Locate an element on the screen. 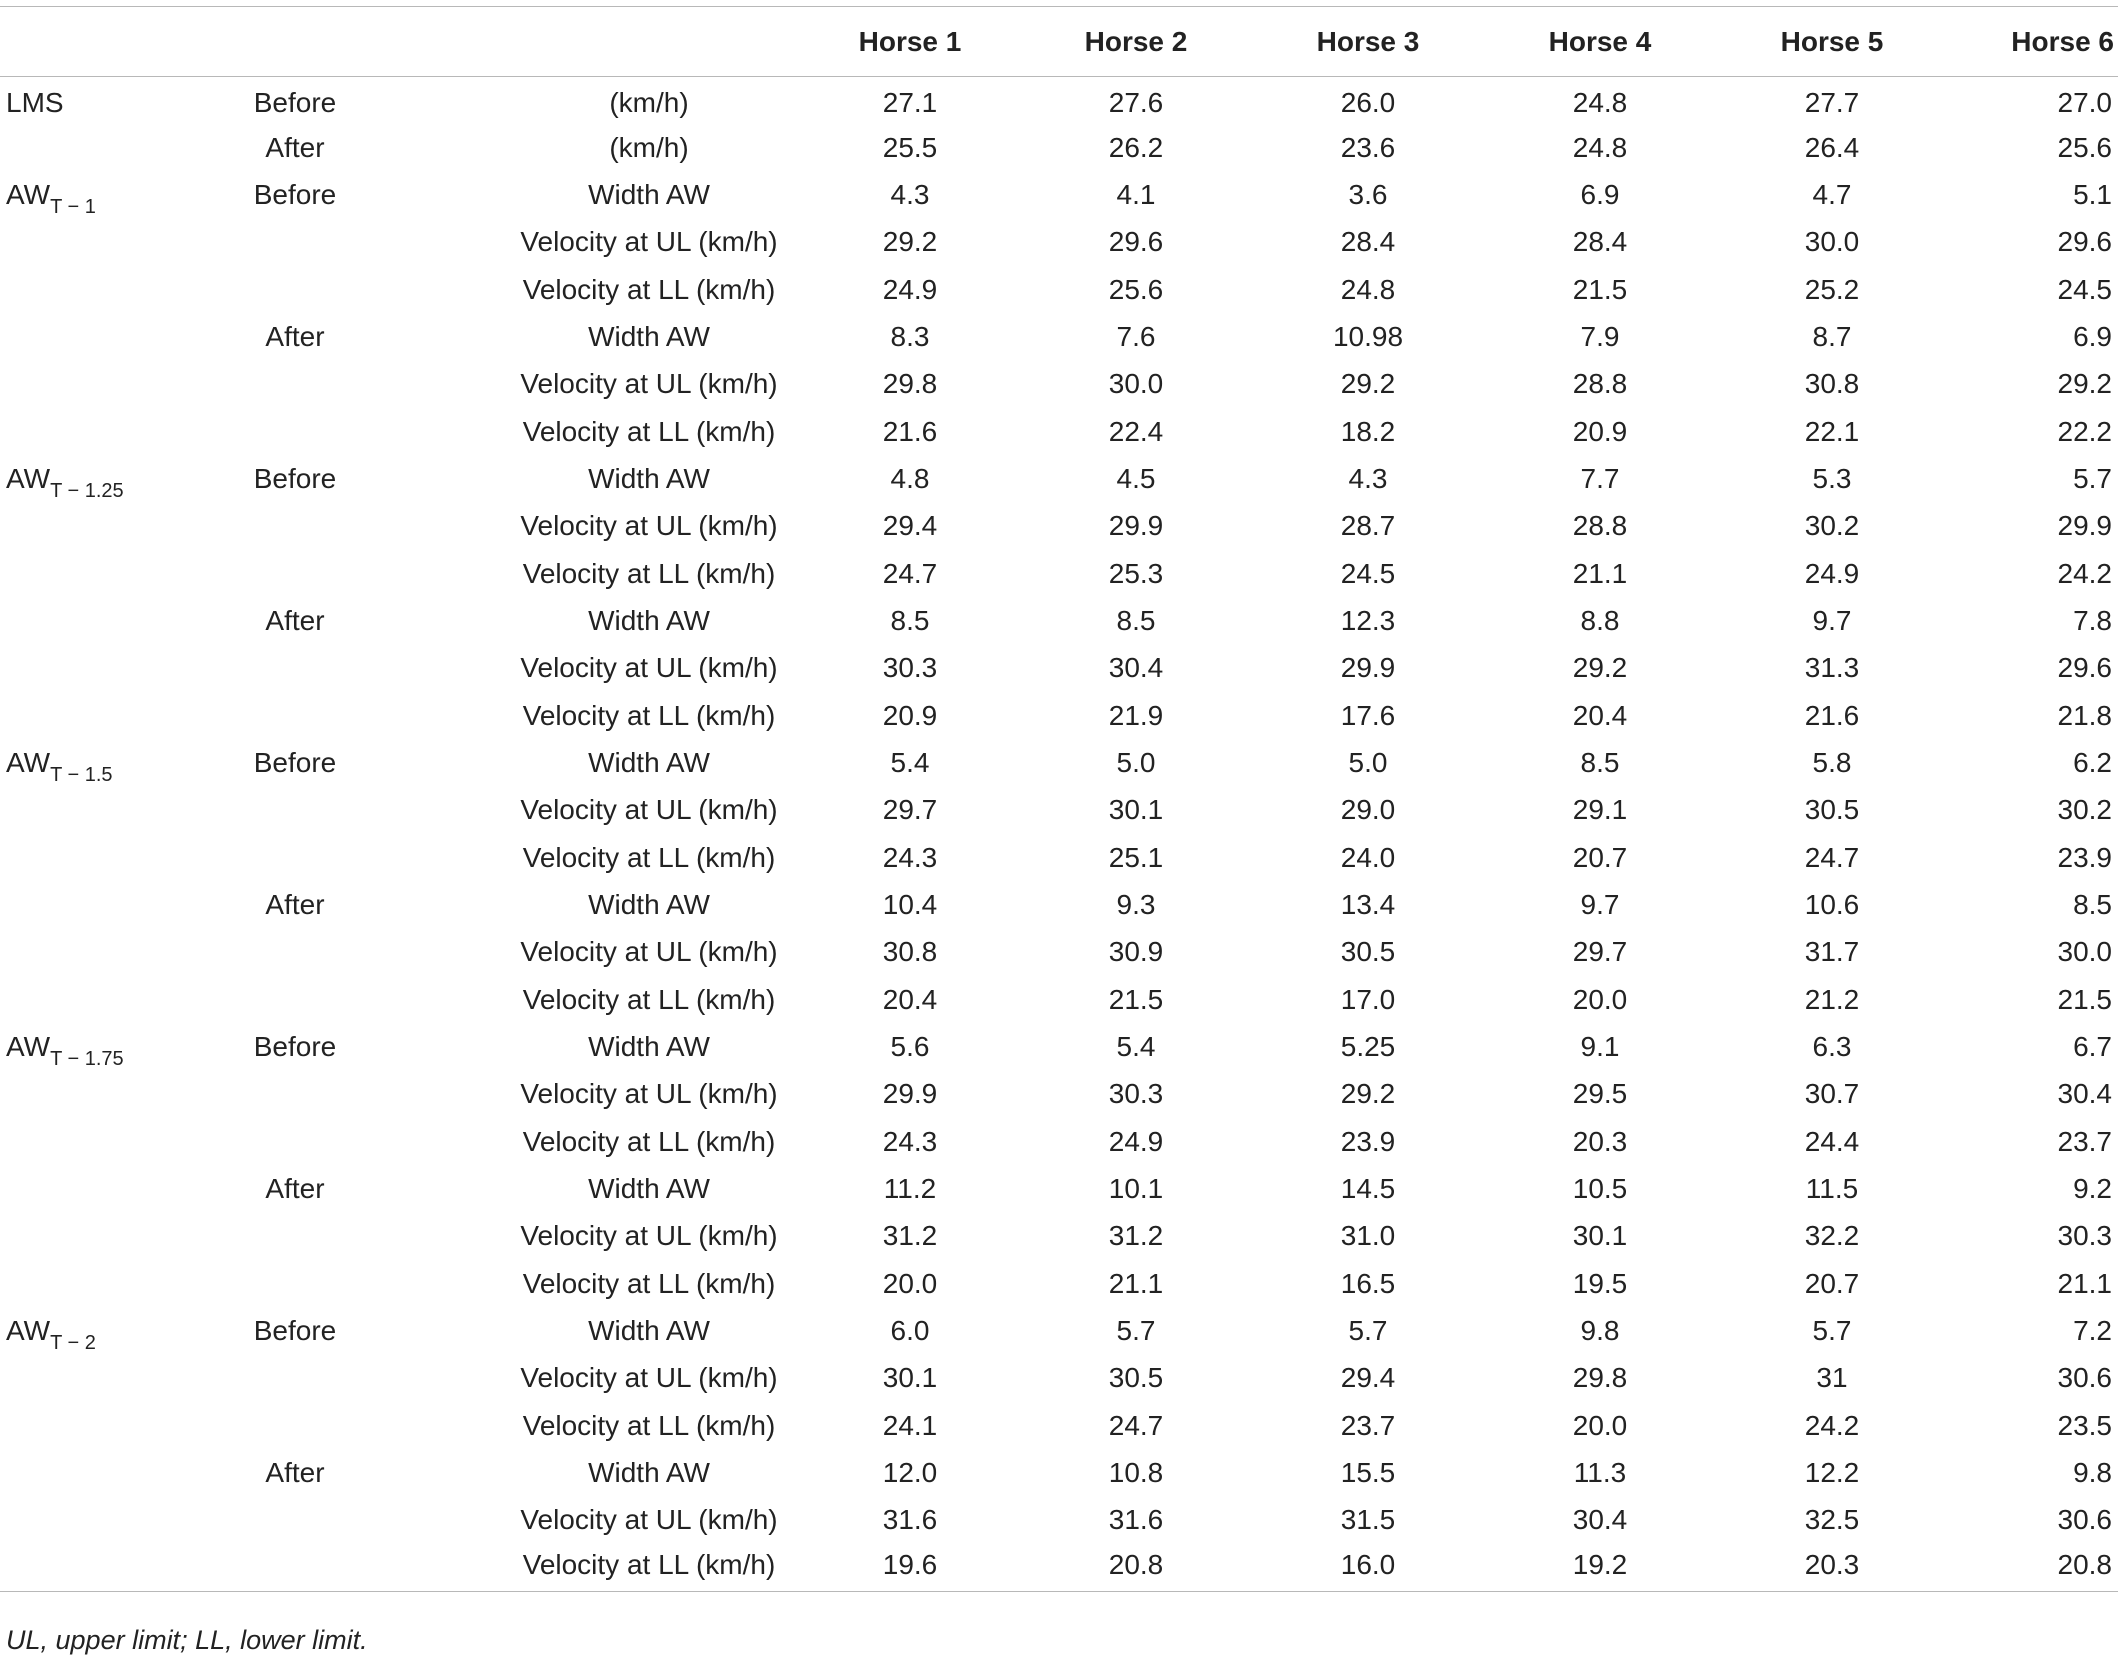 The width and height of the screenshot is (2118, 1663). value-cell-horse-4: 9.1 is located at coordinates (1600, 1047).